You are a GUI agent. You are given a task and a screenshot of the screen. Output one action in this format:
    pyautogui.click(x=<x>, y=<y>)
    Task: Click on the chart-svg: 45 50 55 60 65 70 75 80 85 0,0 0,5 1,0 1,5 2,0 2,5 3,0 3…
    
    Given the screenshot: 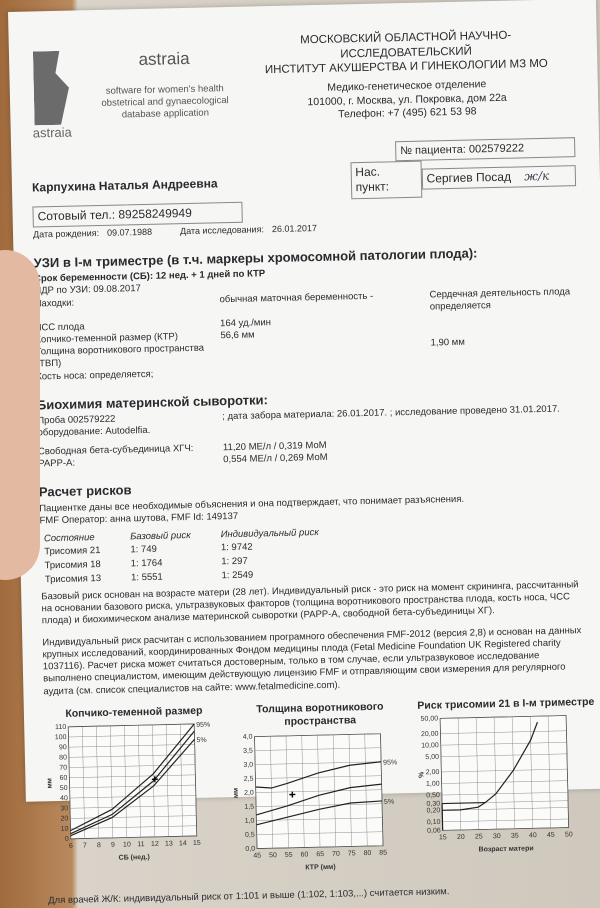 What is the action you would take?
    pyautogui.click(x=315, y=801)
    